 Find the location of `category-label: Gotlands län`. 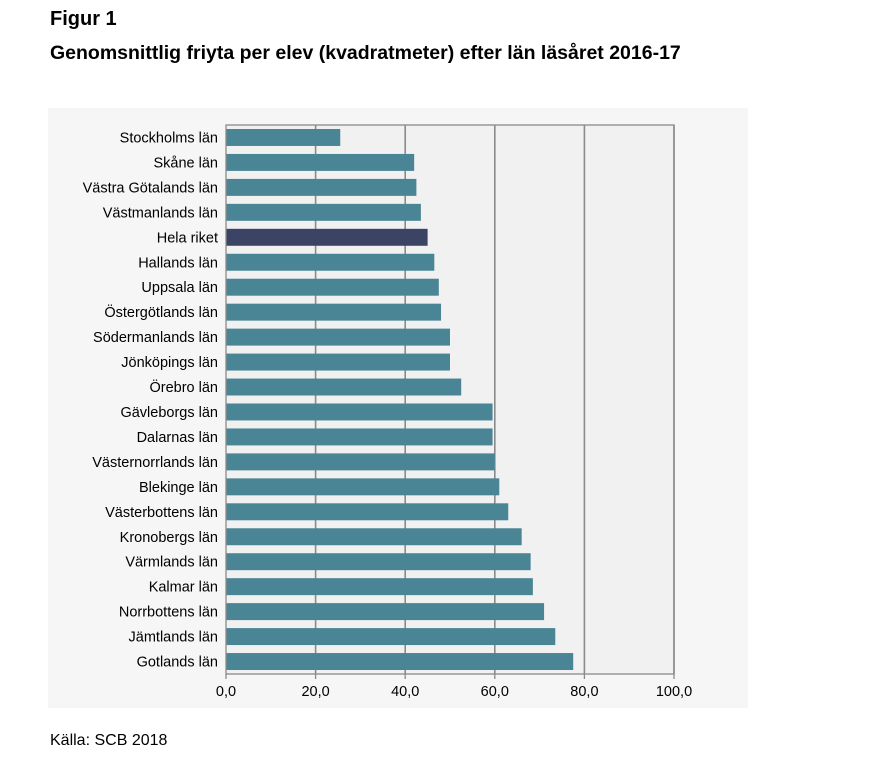

category-label: Gotlands län is located at coordinates (177, 663).